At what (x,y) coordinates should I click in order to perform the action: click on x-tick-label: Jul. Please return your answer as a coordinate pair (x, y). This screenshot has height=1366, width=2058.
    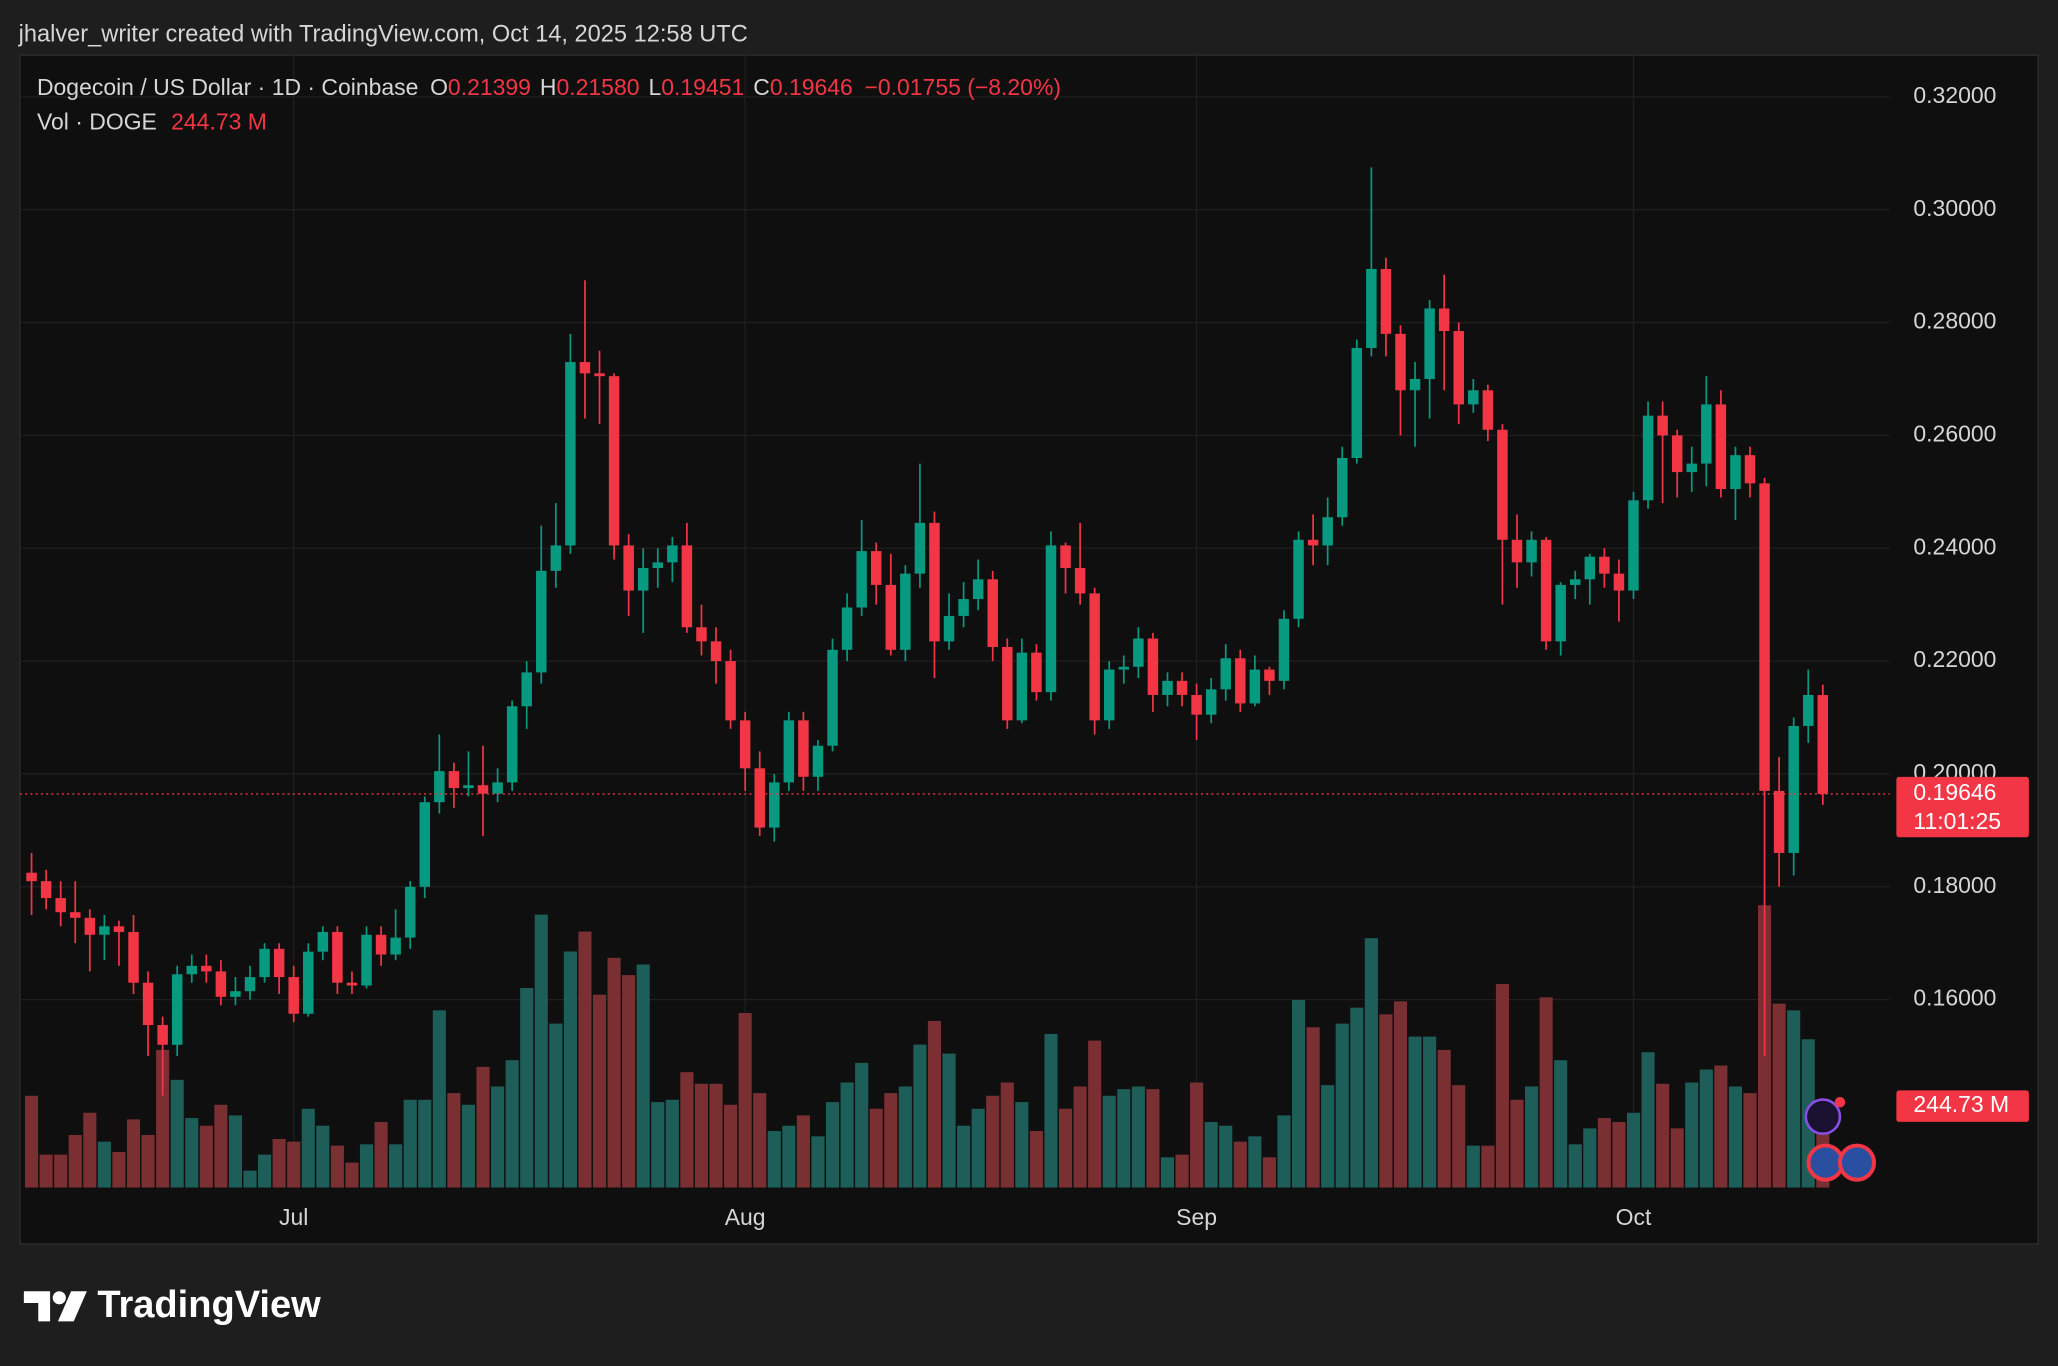
    Looking at the image, I should click on (293, 1217).